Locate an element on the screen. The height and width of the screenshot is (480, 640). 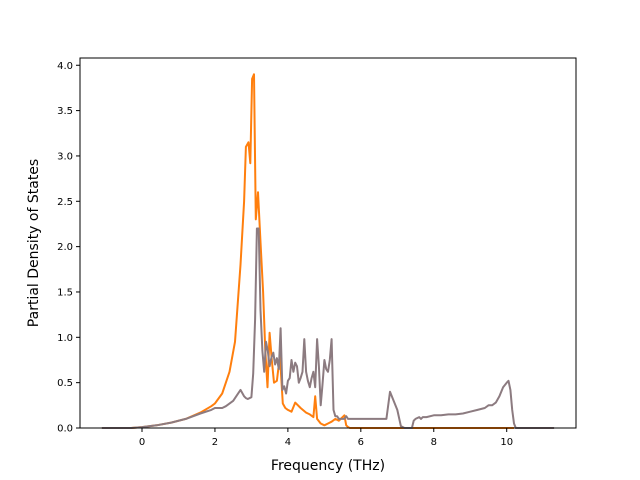
y-tick-label: 4.0 is located at coordinates (65, 66).